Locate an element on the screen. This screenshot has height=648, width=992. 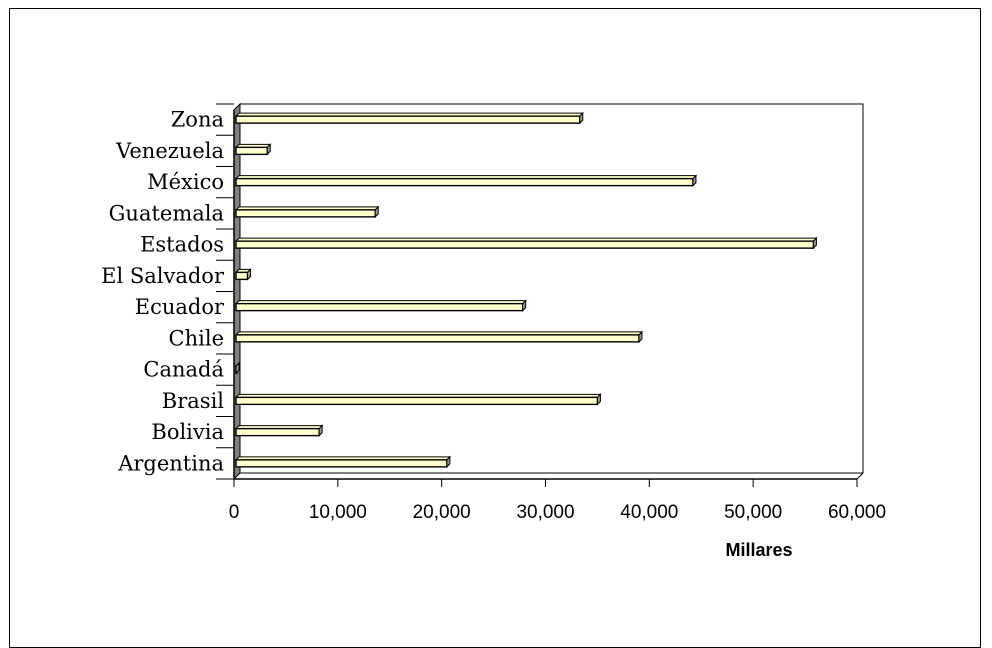
x-tick-label: 50,000 is located at coordinates (753, 512).